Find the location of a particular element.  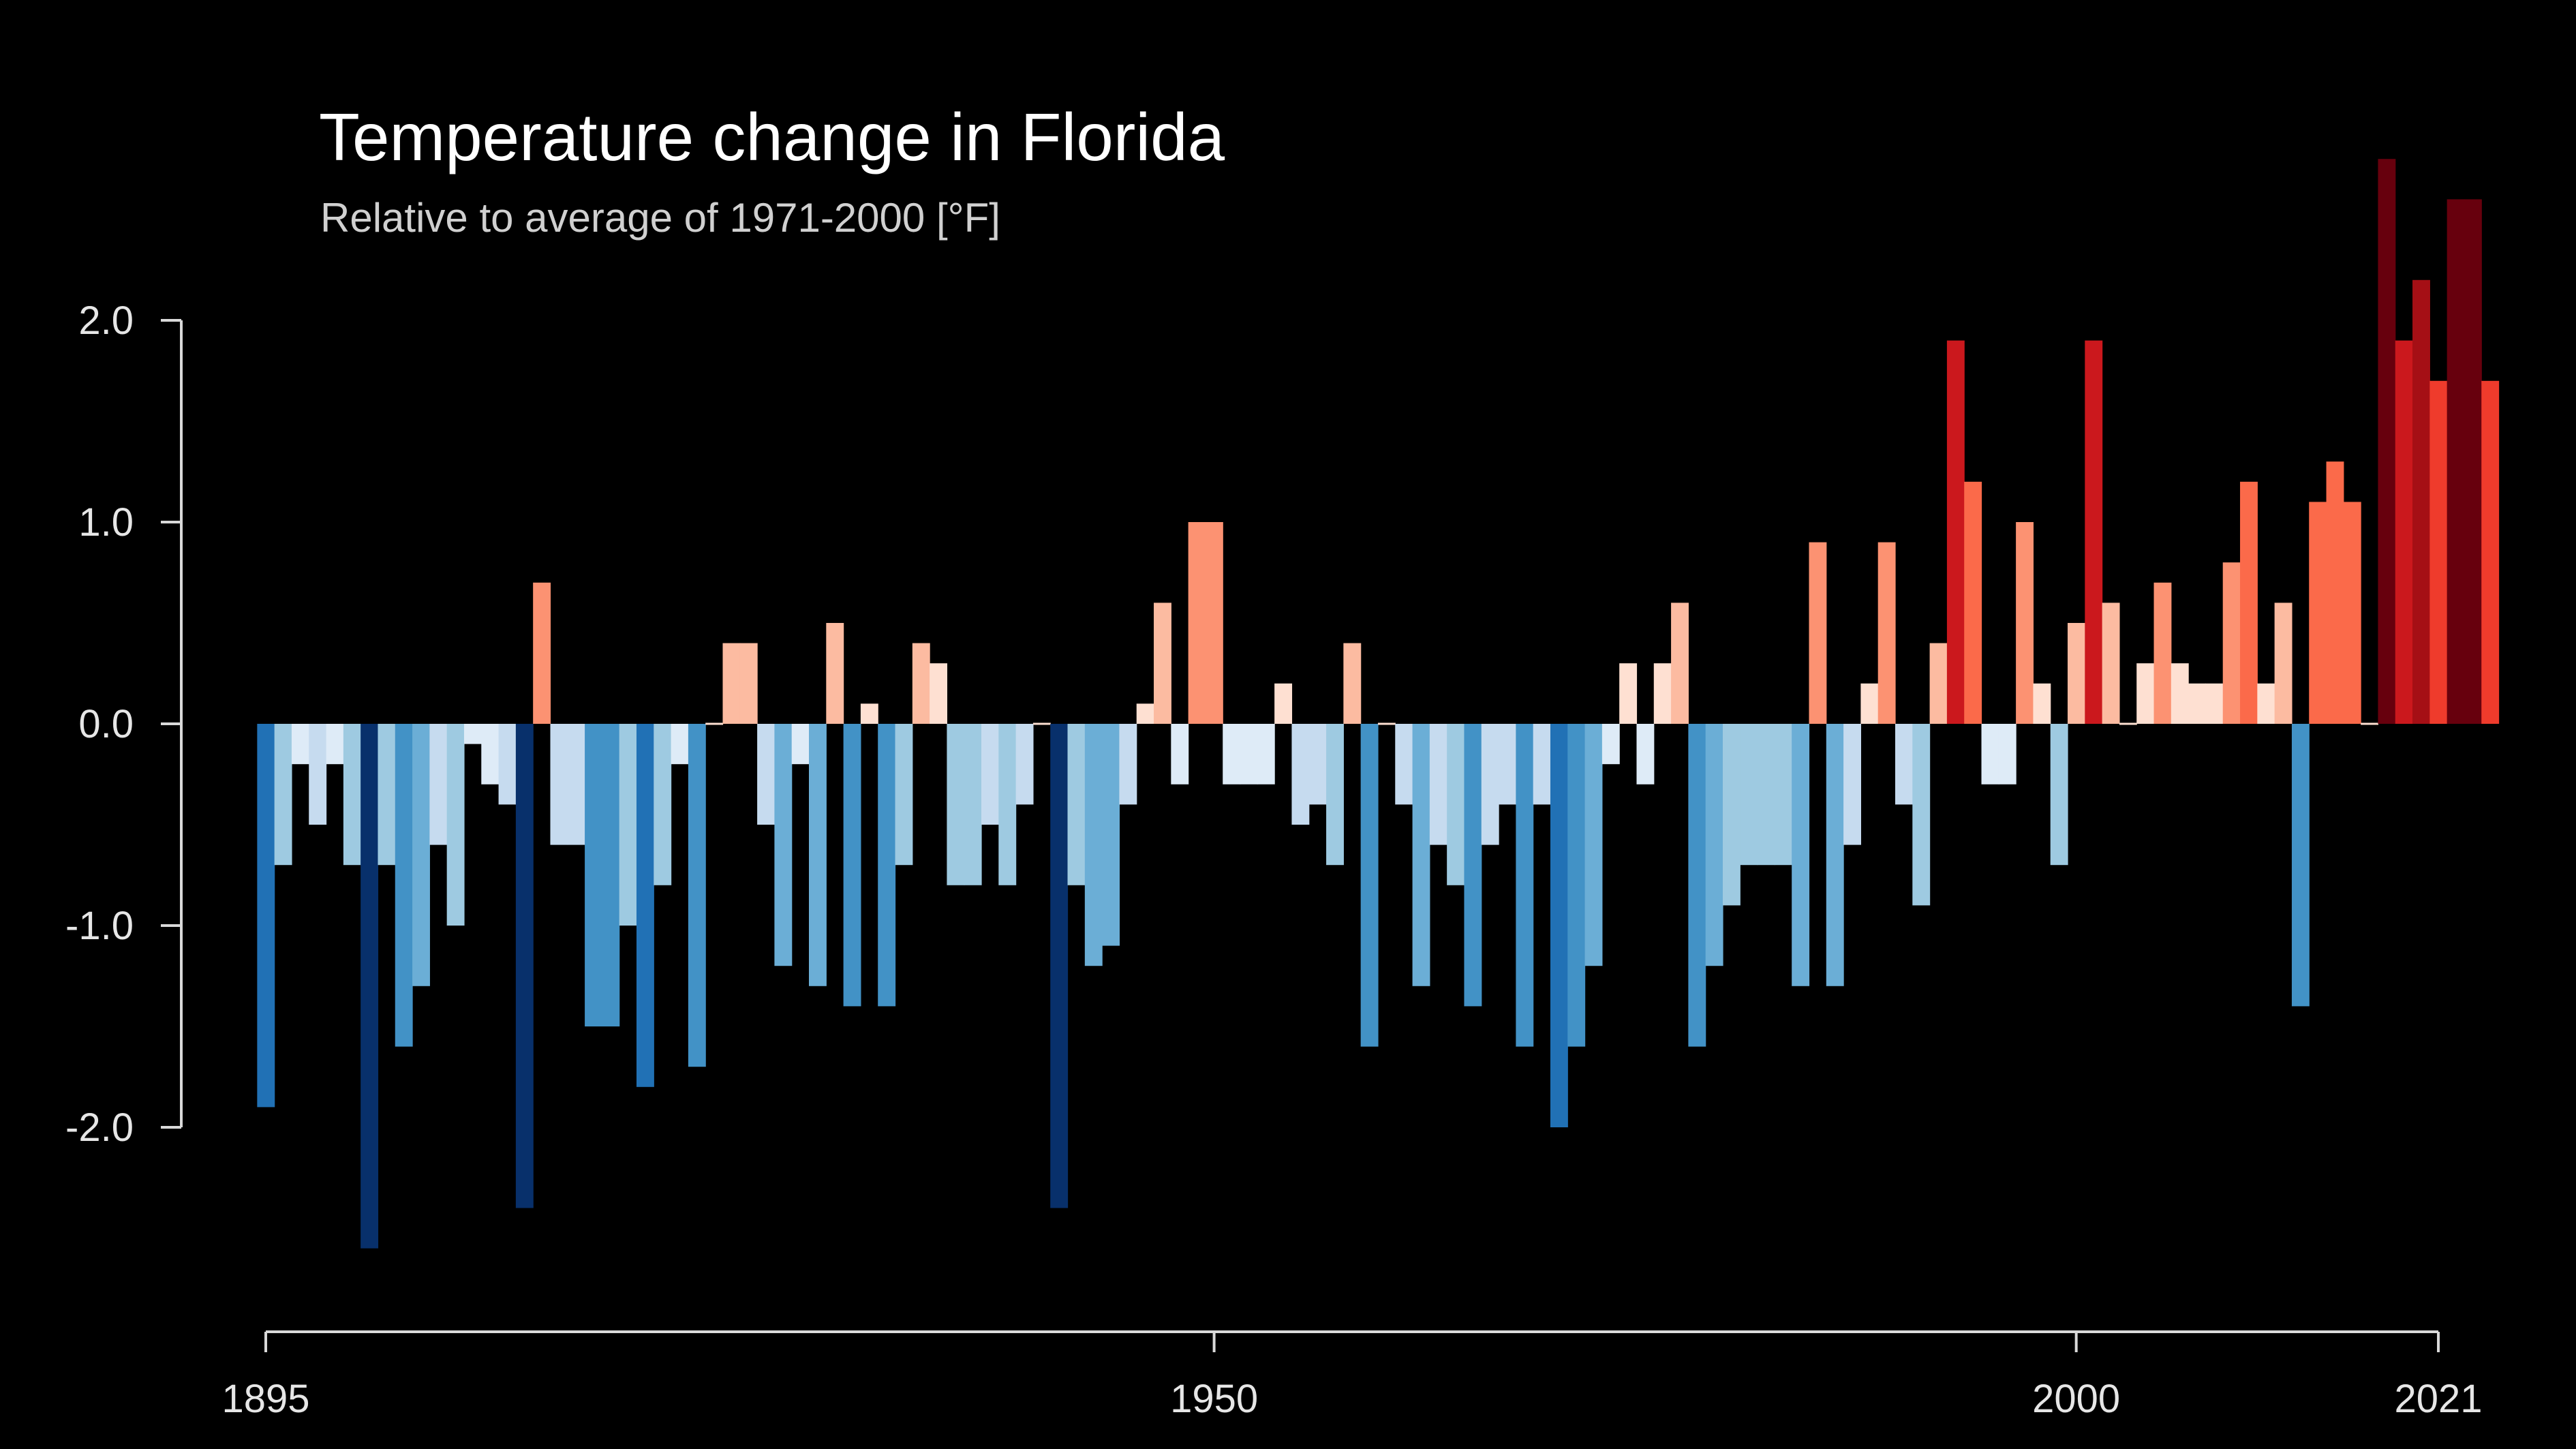

bar-1912 is located at coordinates (559, 784).